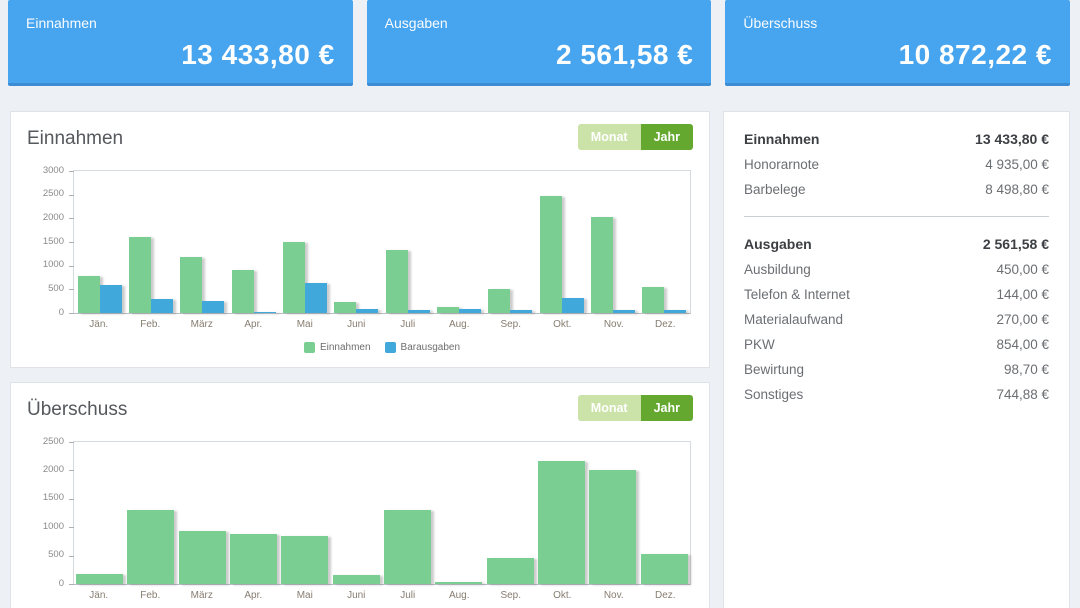  What do you see at coordinates (1022, 294) in the screenshot?
I see `row-value: 144,00 €` at bounding box center [1022, 294].